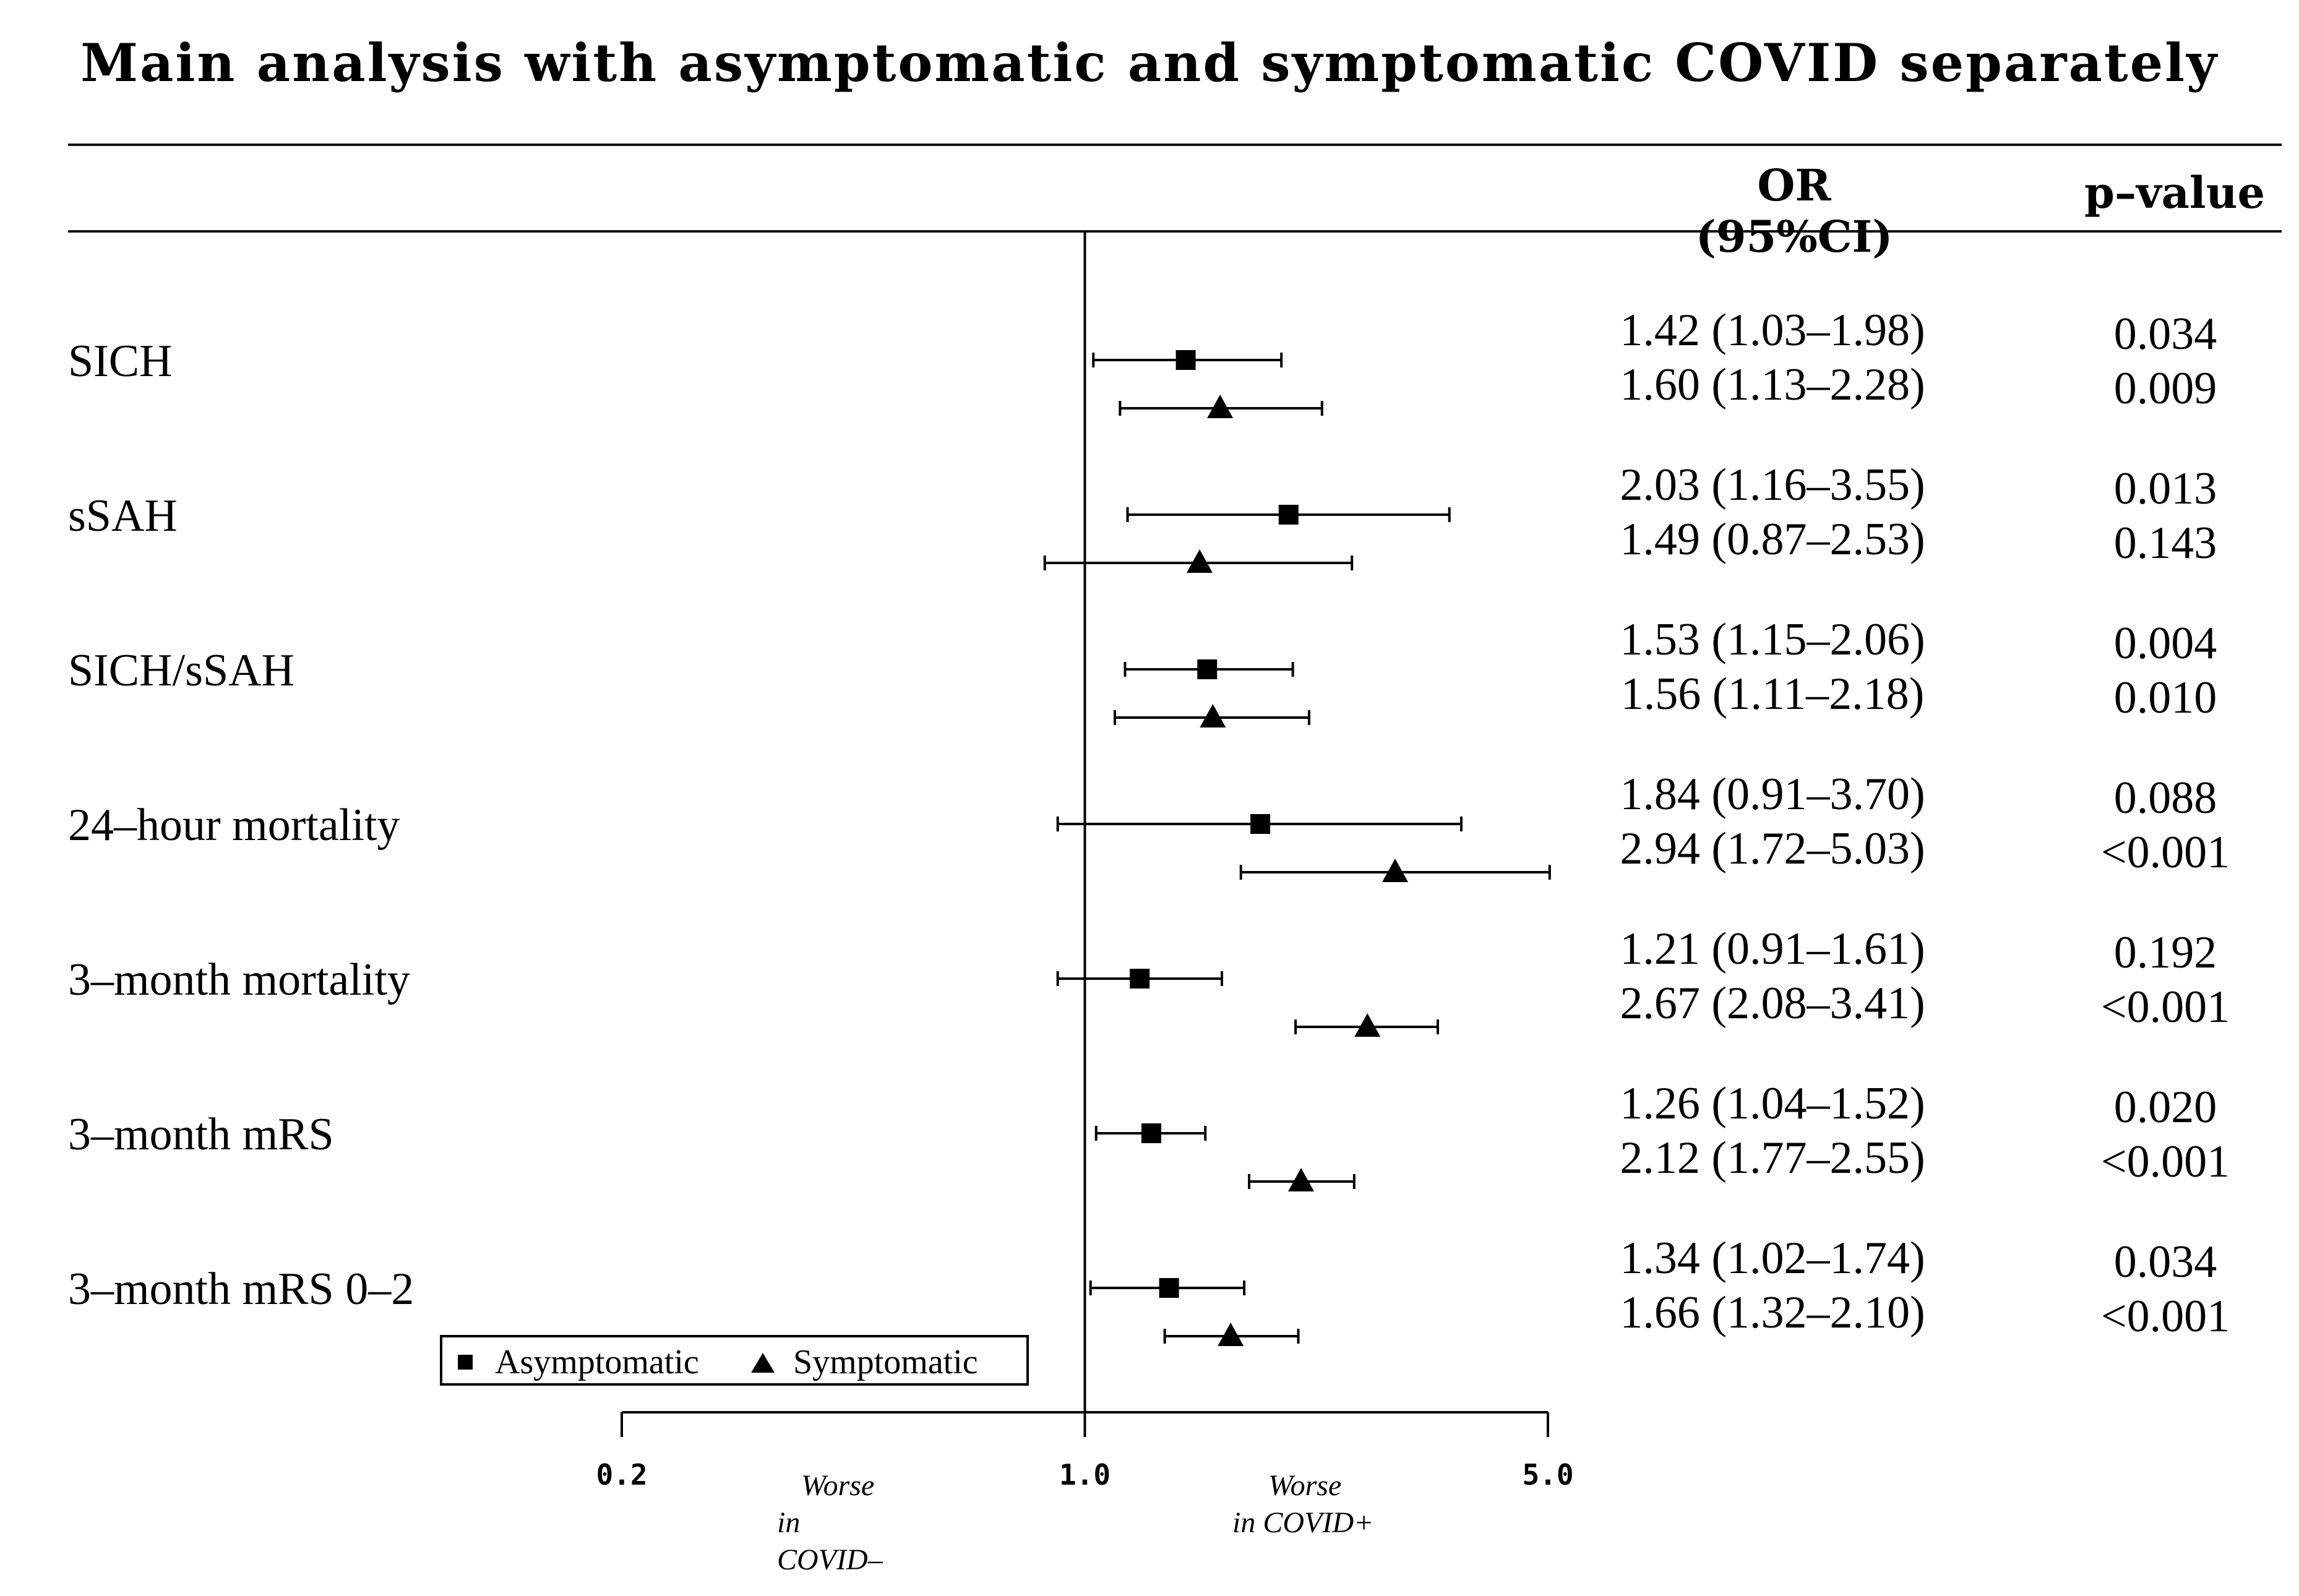  What do you see at coordinates (239, 980) in the screenshot?
I see `outcome-label: 3–month mortality` at bounding box center [239, 980].